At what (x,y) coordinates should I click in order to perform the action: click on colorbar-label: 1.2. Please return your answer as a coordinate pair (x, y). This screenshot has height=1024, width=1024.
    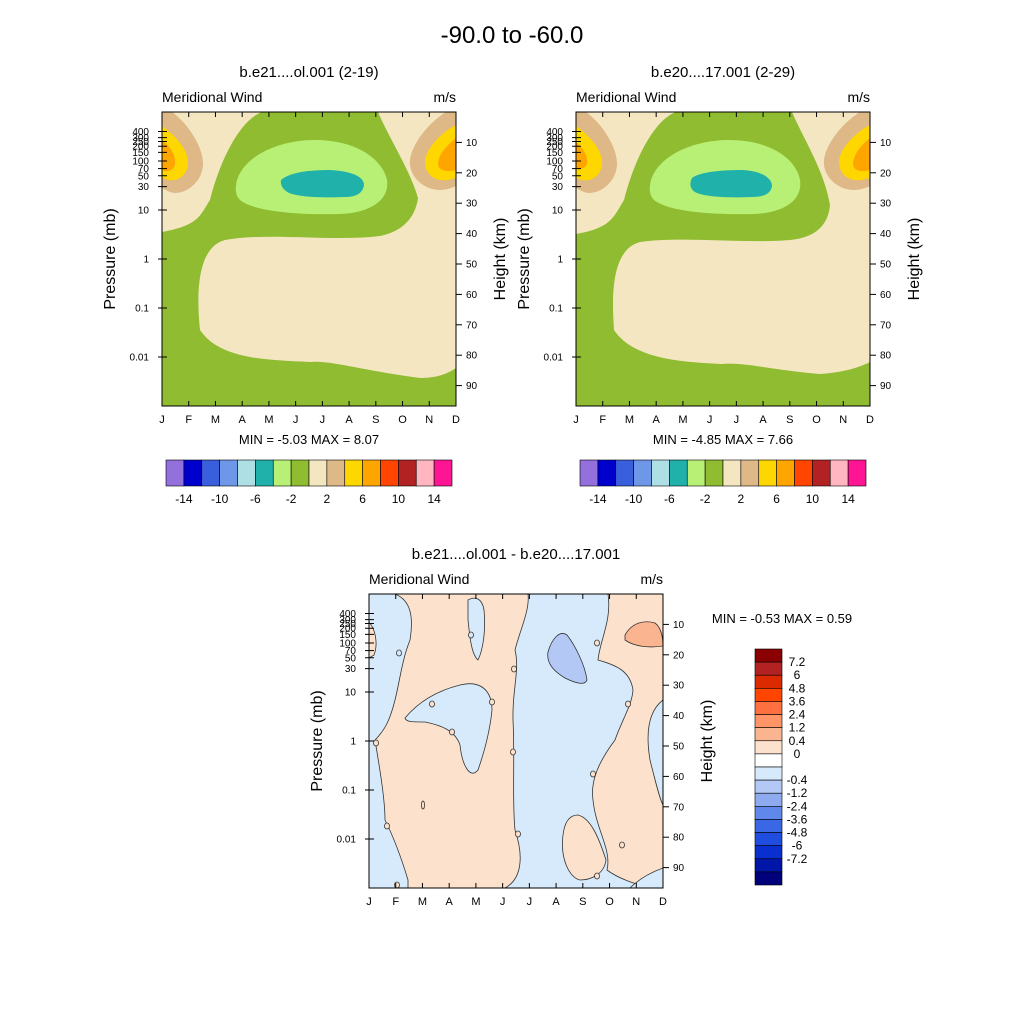
    Looking at the image, I should click on (797, 728).